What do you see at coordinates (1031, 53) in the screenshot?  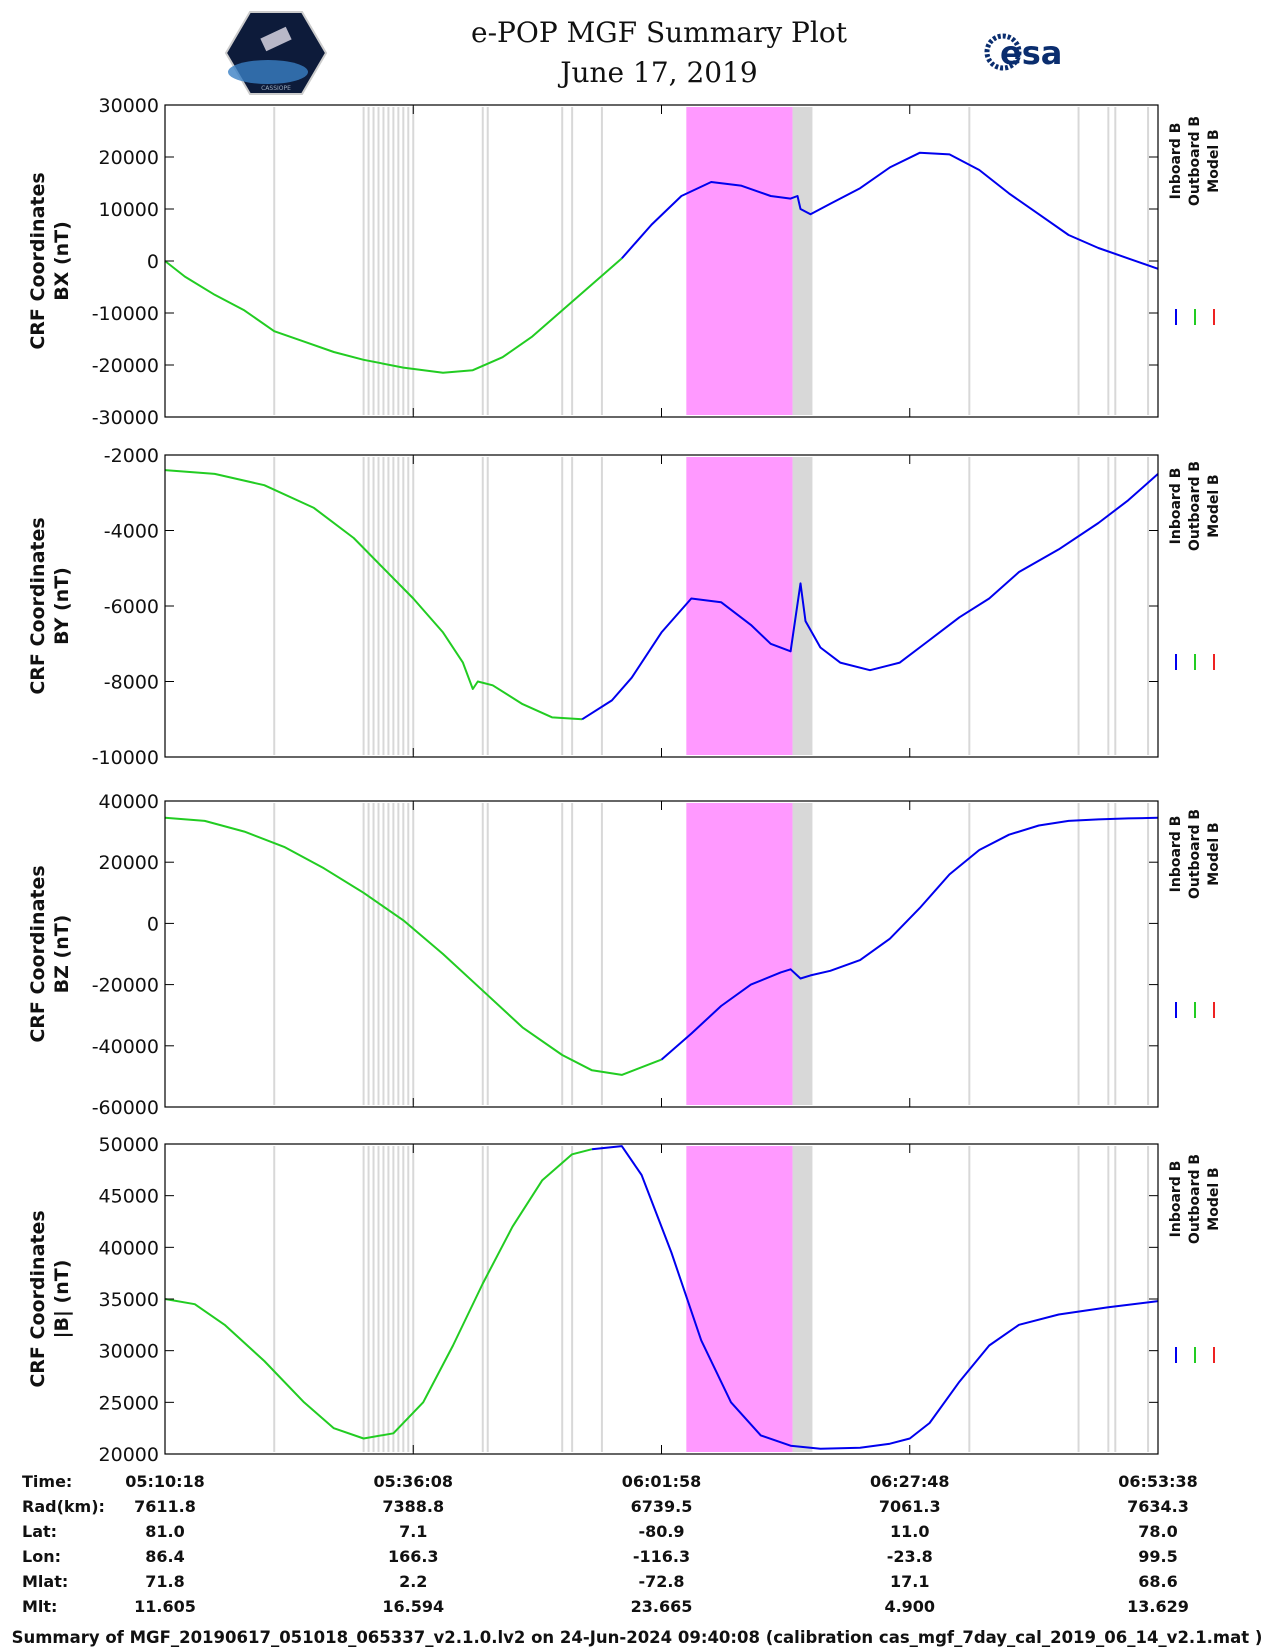 I see `esa-logo-text: esa` at bounding box center [1031, 53].